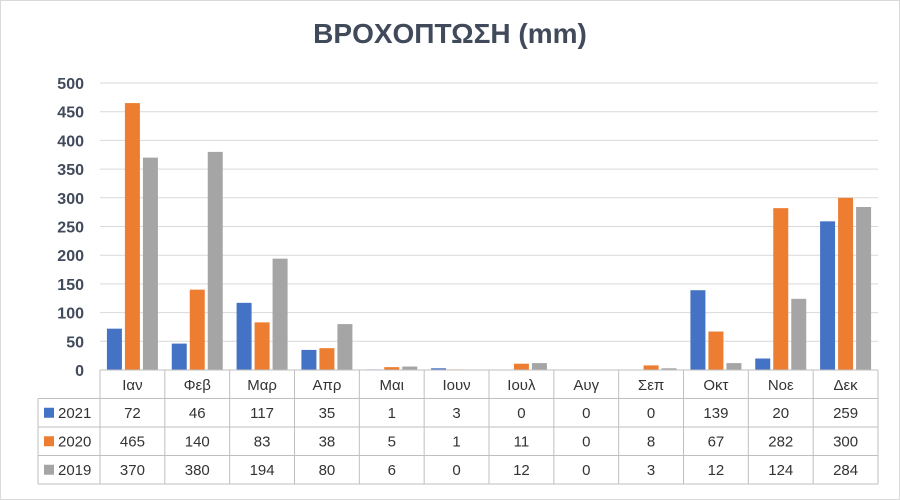 The height and width of the screenshot is (500, 900). What do you see at coordinates (74, 441) in the screenshot?
I see `legend-label-2020: 2020` at bounding box center [74, 441].